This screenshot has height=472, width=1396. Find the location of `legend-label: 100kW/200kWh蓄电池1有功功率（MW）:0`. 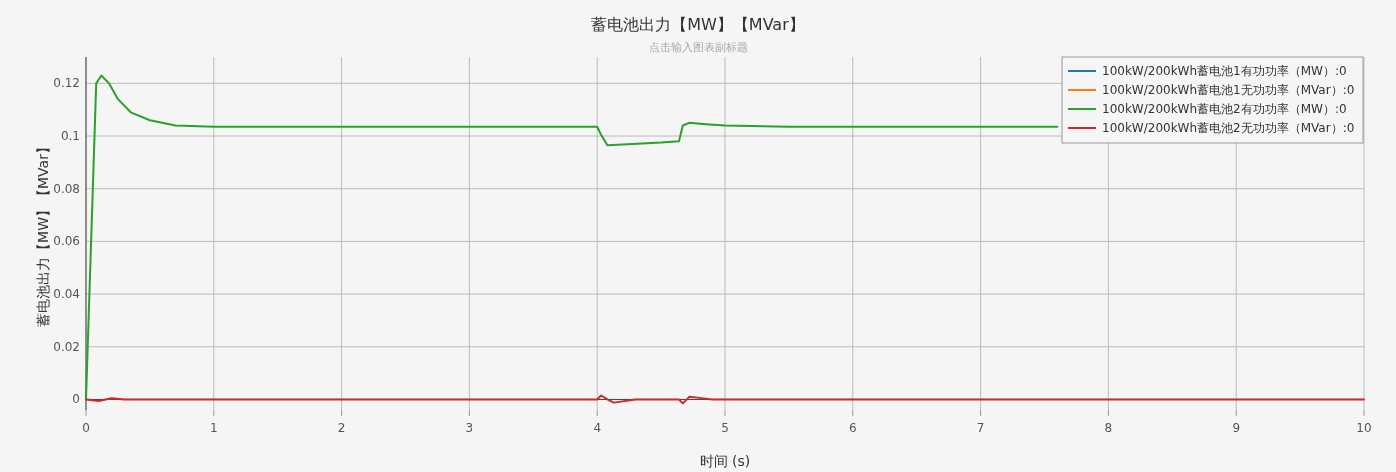

legend-label: 100kW/200kWh蓄电池1有功功率（MW）:0 is located at coordinates (1224, 71).